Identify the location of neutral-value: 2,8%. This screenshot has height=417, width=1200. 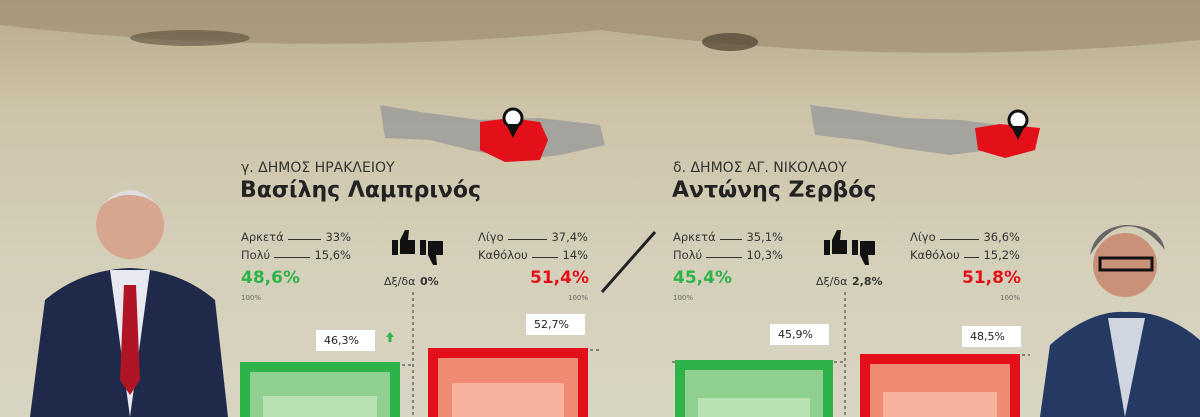
(867, 281).